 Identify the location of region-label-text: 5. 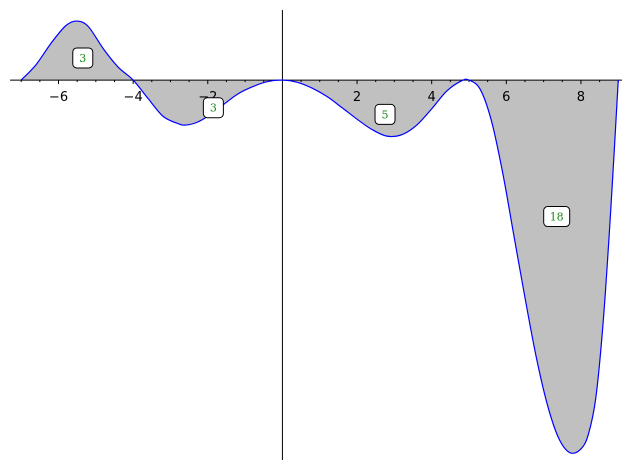
(385, 114).